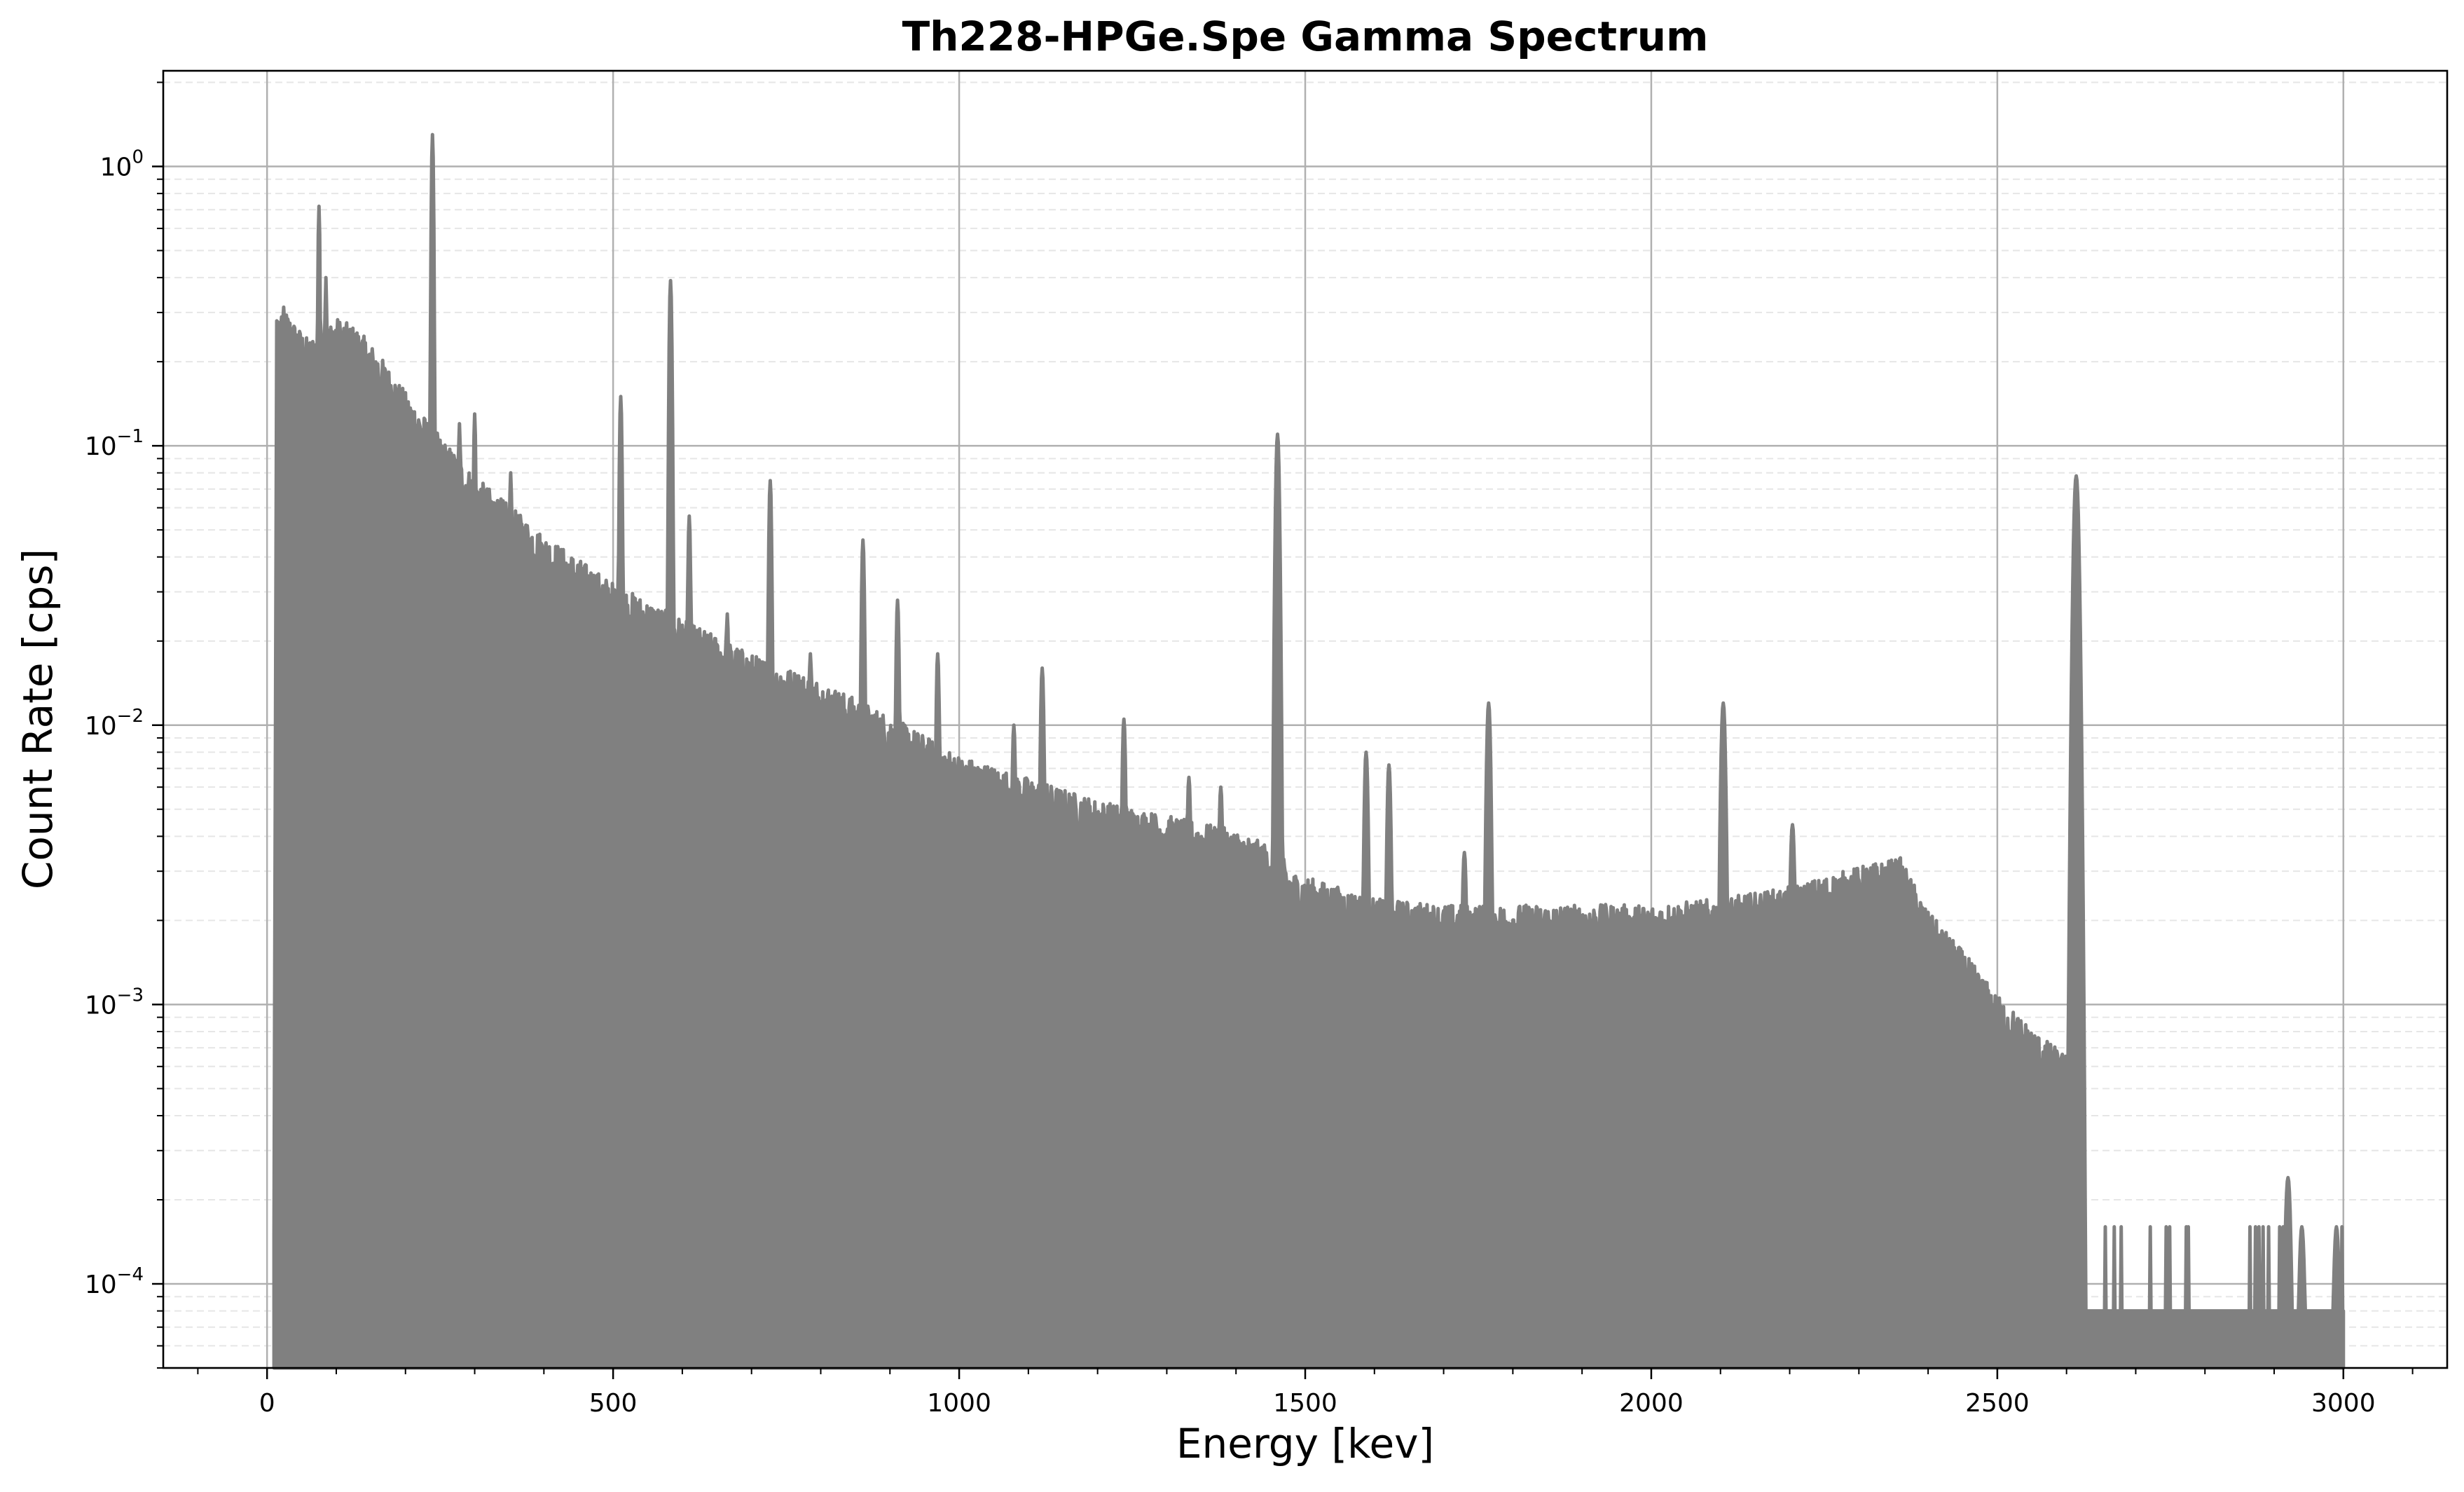 The height and width of the screenshot is (1492, 2464). Describe the element at coordinates (1305, 1443) in the screenshot. I see `x-axis-label: Energy [kev]` at that location.